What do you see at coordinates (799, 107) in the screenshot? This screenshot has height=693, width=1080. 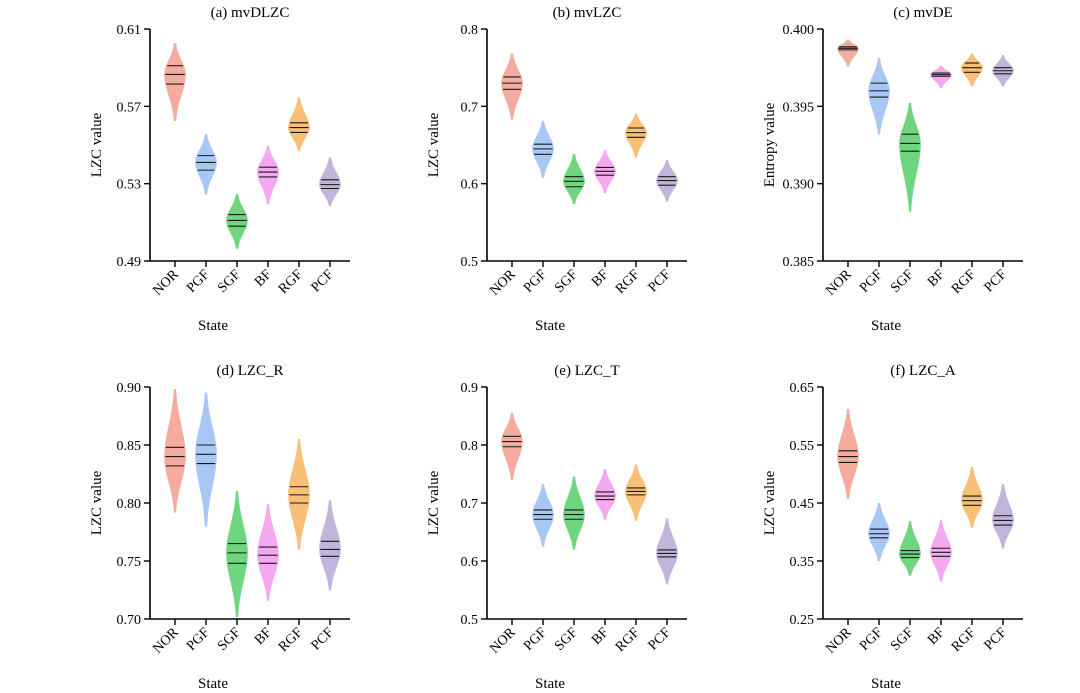 I see `y-tick-label: 0.395` at bounding box center [799, 107].